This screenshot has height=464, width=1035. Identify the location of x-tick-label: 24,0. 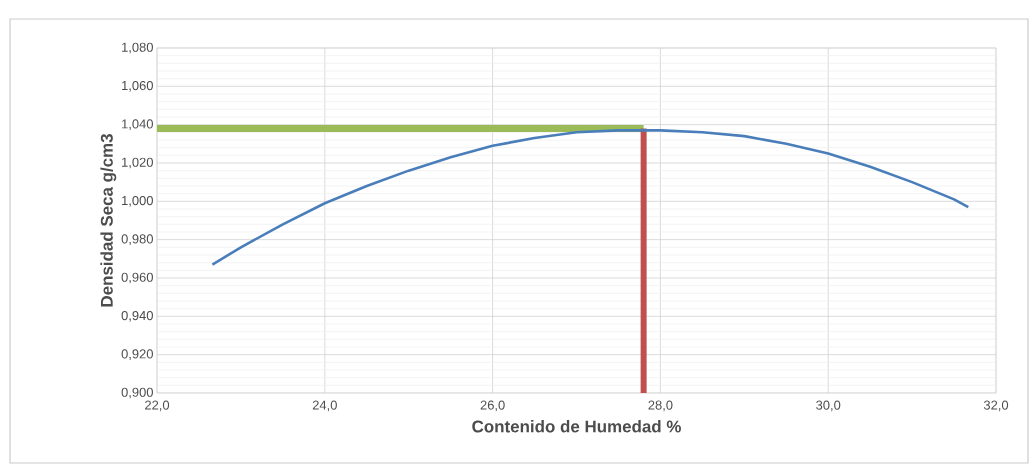
(324, 406).